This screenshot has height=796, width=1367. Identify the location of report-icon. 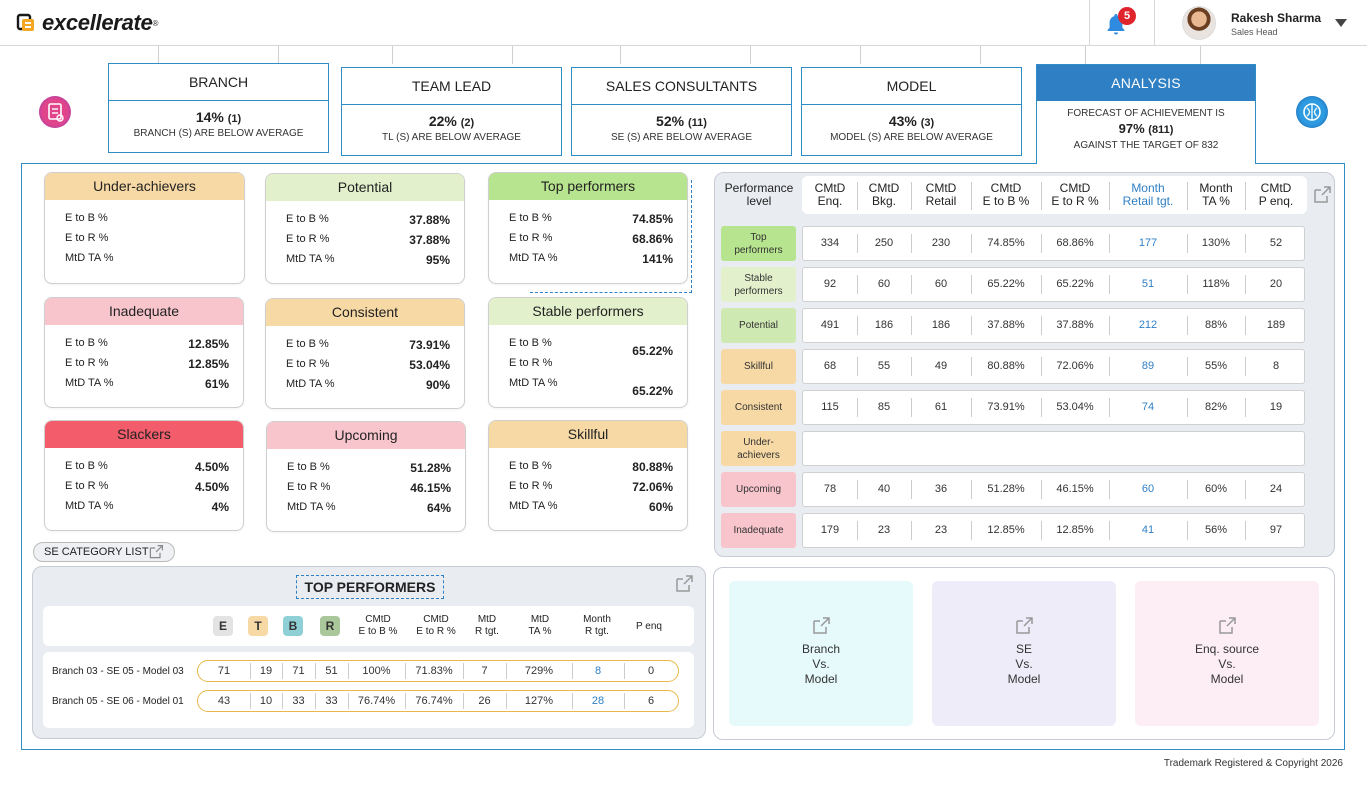
(55, 112).